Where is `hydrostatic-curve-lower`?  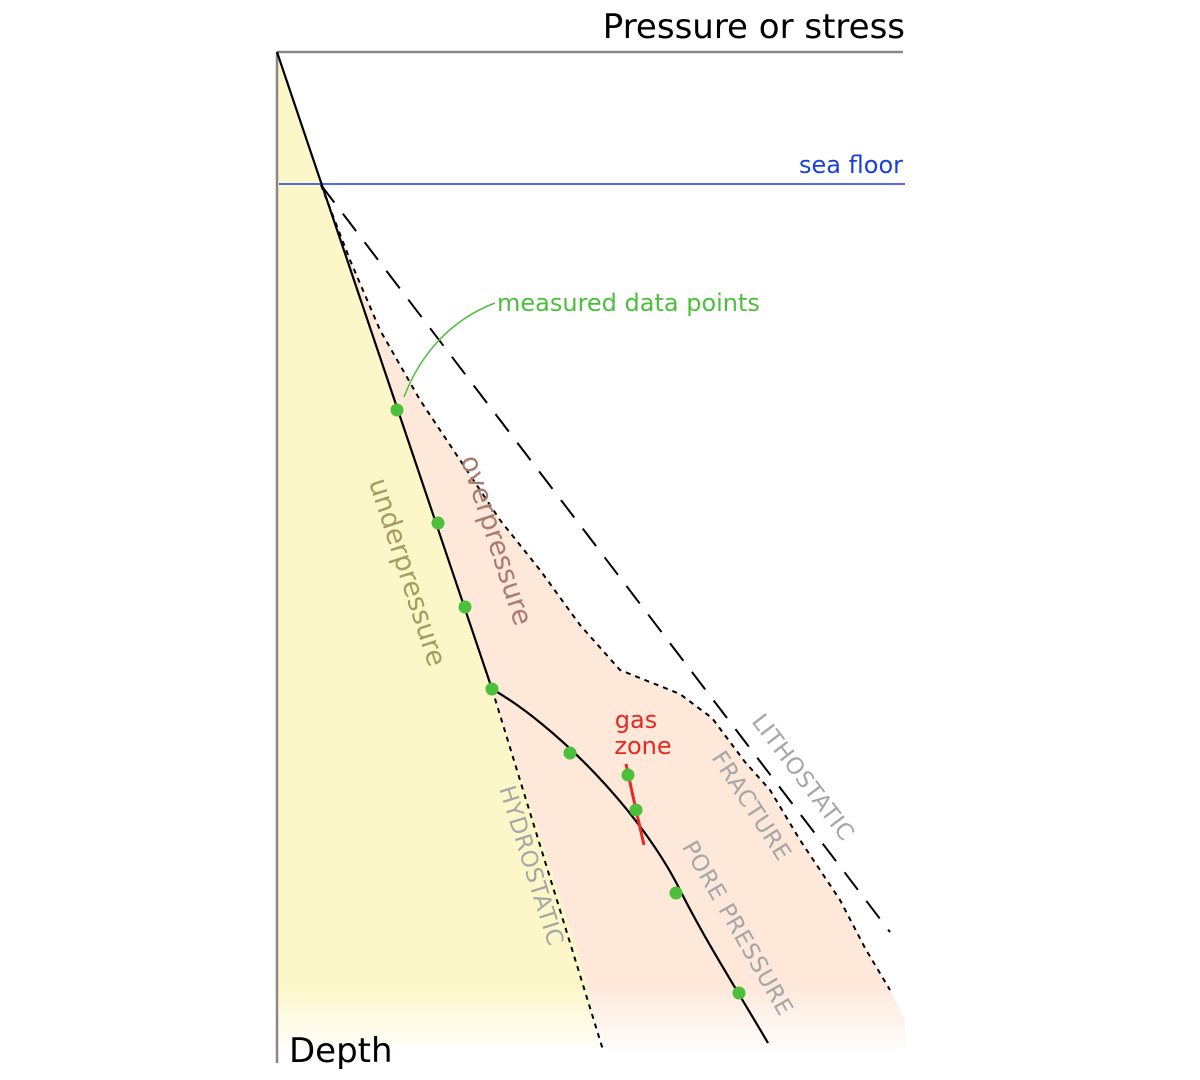
hydrostatic-curve-lower is located at coordinates (547, 869).